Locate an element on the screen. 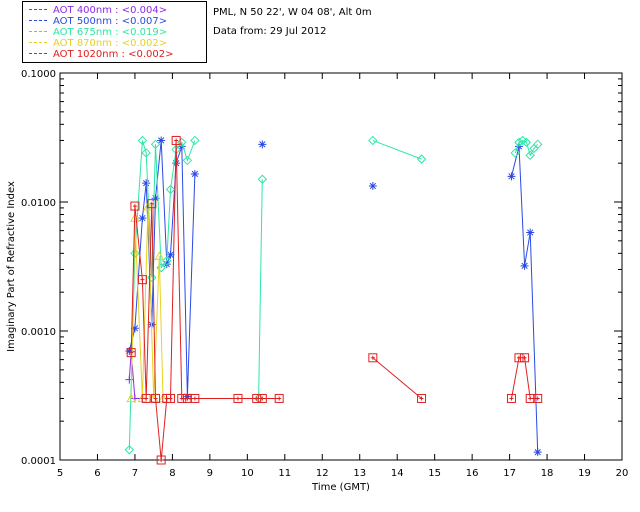 The height and width of the screenshot is (512, 640). legend-item-675nm: AOT 675nm : <0.019> is located at coordinates (98, 33).